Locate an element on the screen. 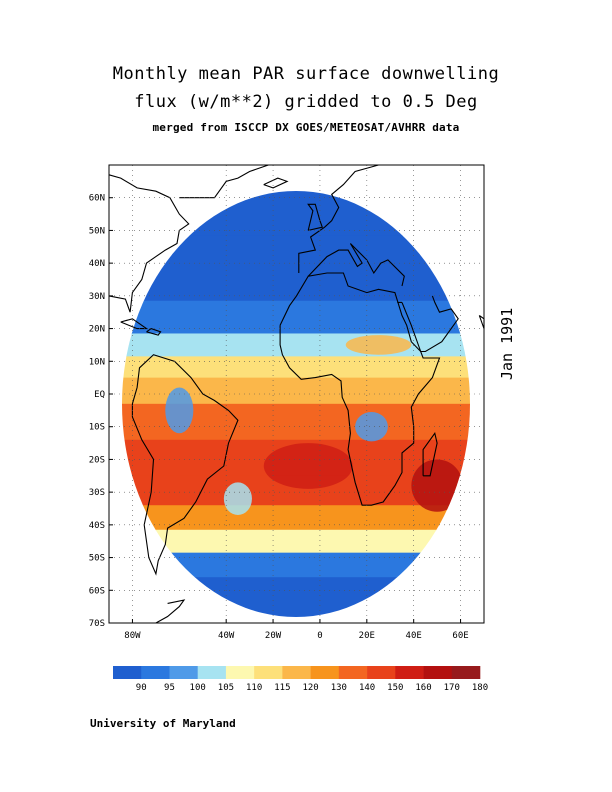 Image resolution: width=612 pixels, height=792 pixels. lon-tick-label: 80W is located at coordinates (132, 636).